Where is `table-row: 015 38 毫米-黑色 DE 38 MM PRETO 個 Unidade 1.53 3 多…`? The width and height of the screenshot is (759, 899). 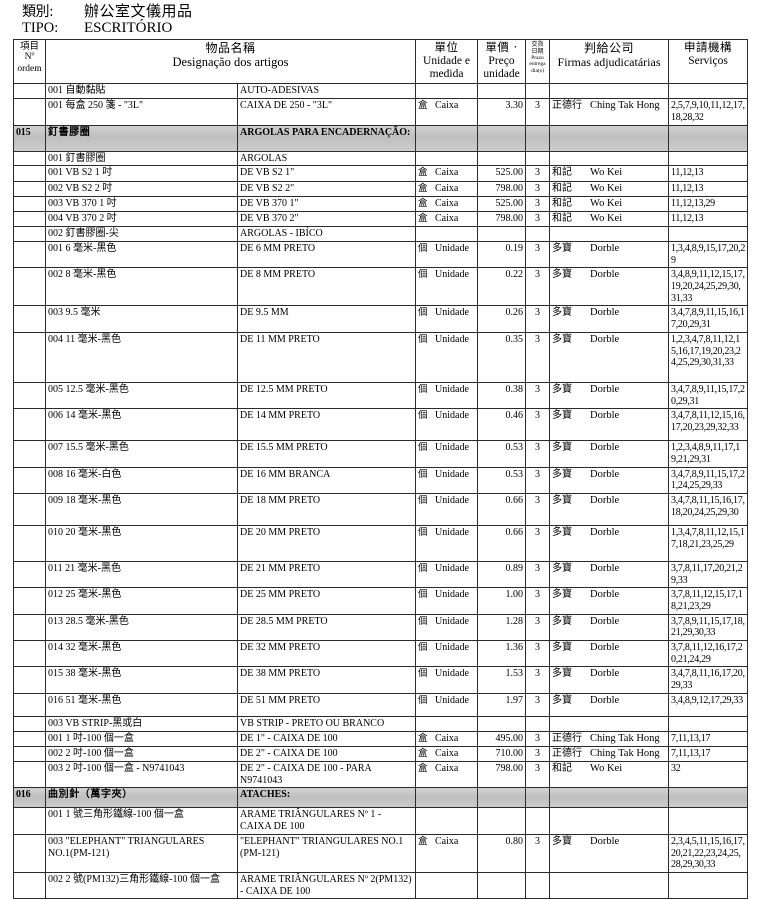
table-row: 015 38 毫米-黑色 DE 38 MM PRETO 個 Unidade 1.53 3 多… is located at coordinates (381, 680).